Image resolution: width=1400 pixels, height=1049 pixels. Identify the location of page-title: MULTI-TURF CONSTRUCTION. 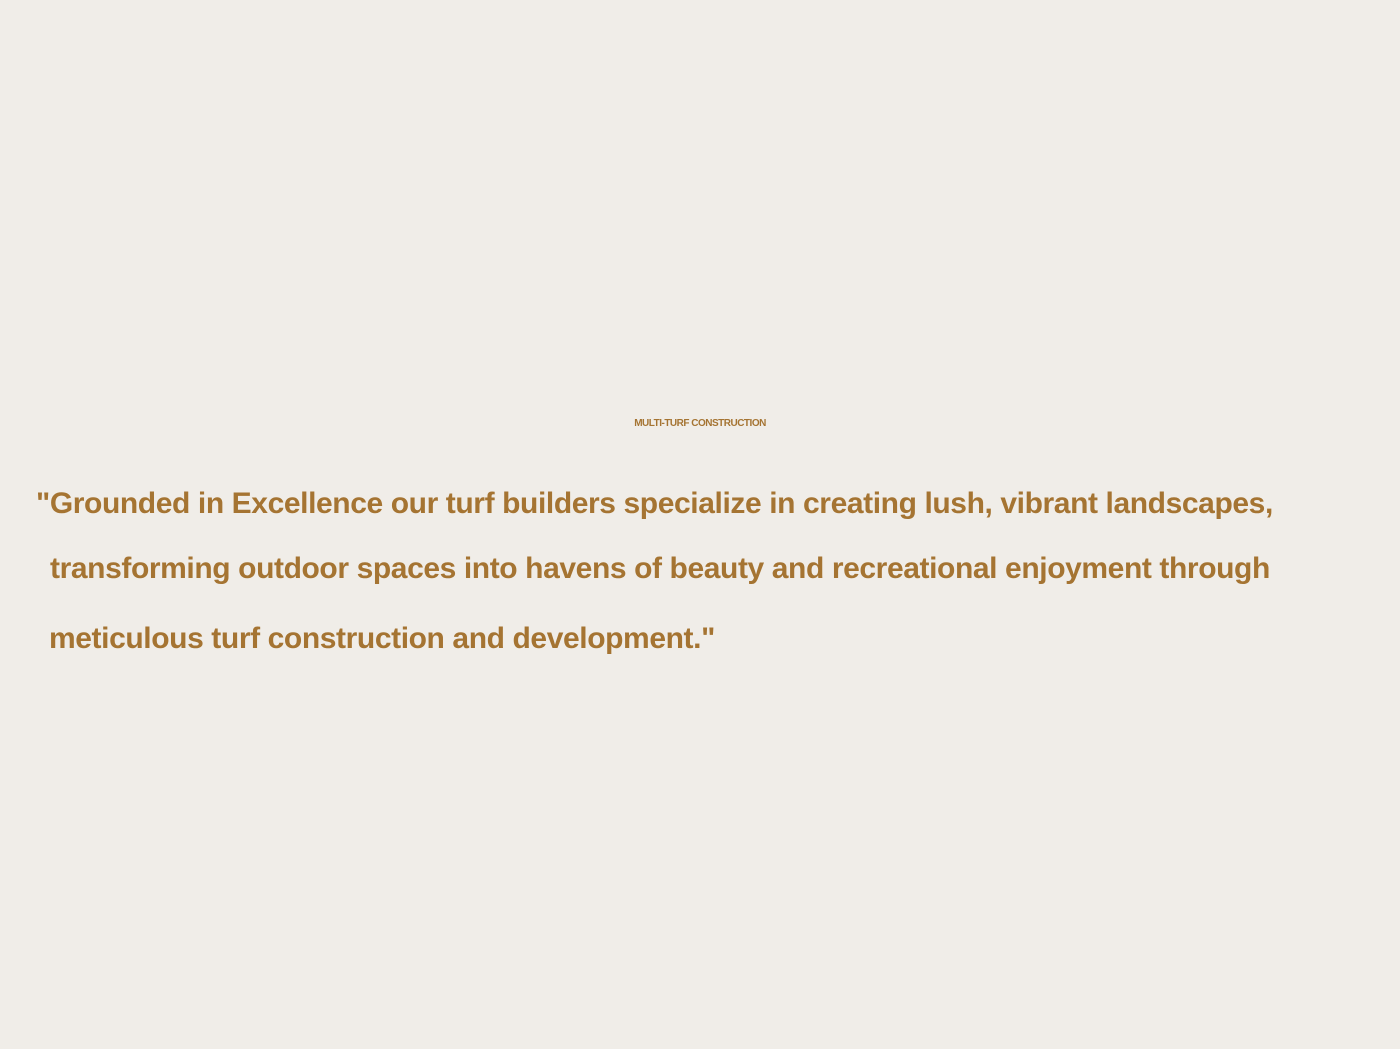
(700, 423).